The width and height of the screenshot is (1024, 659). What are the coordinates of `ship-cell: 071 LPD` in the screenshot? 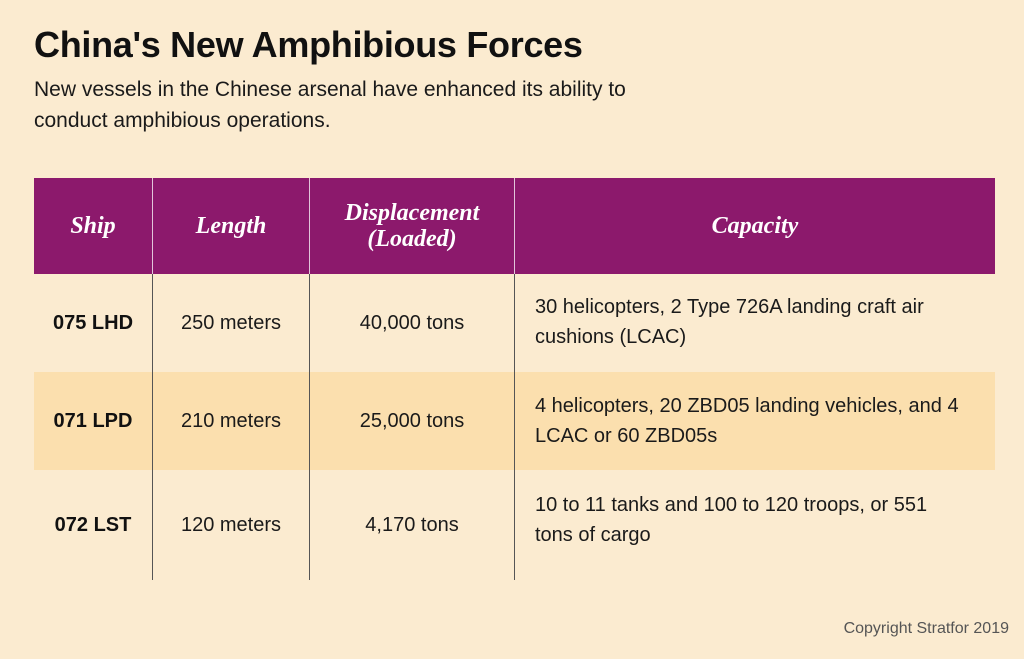 It's located at (93, 421).